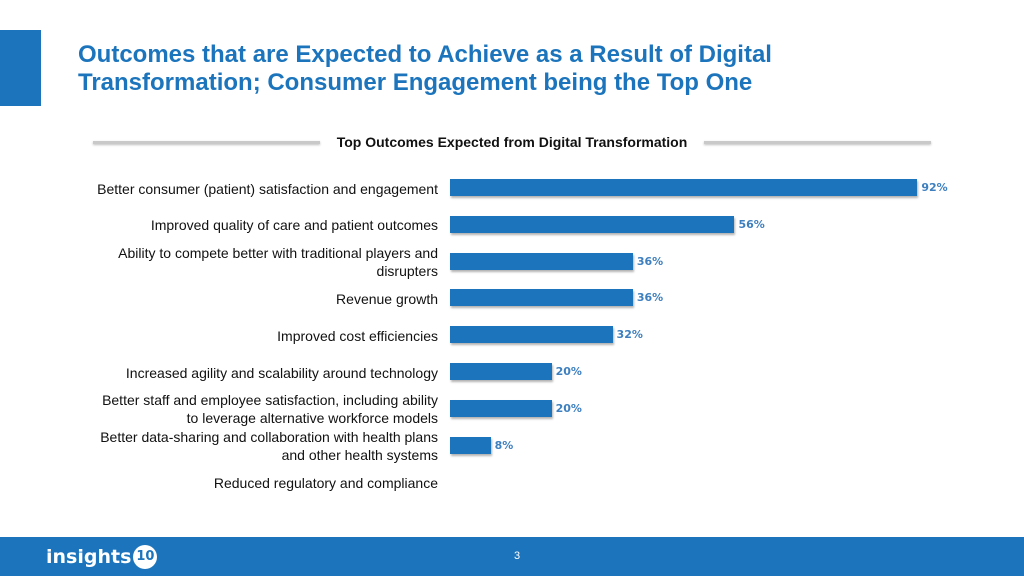 The height and width of the screenshot is (576, 1024). What do you see at coordinates (387, 298) in the screenshot?
I see `category-label-line: Revenue growth` at bounding box center [387, 298].